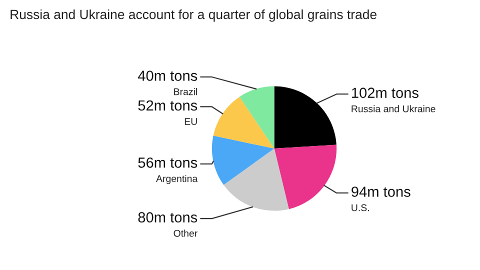  I want to click on slice-label: EU, so click(190, 121).